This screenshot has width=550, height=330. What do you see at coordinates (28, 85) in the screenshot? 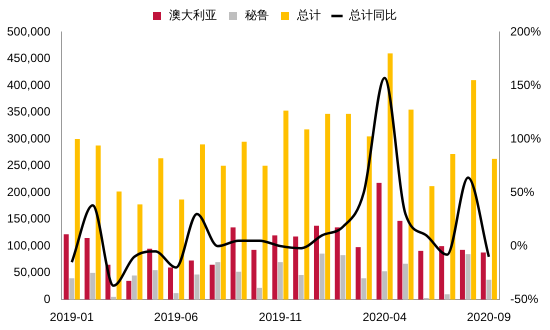
I see `y-tick-label: 400,000` at bounding box center [28, 85].